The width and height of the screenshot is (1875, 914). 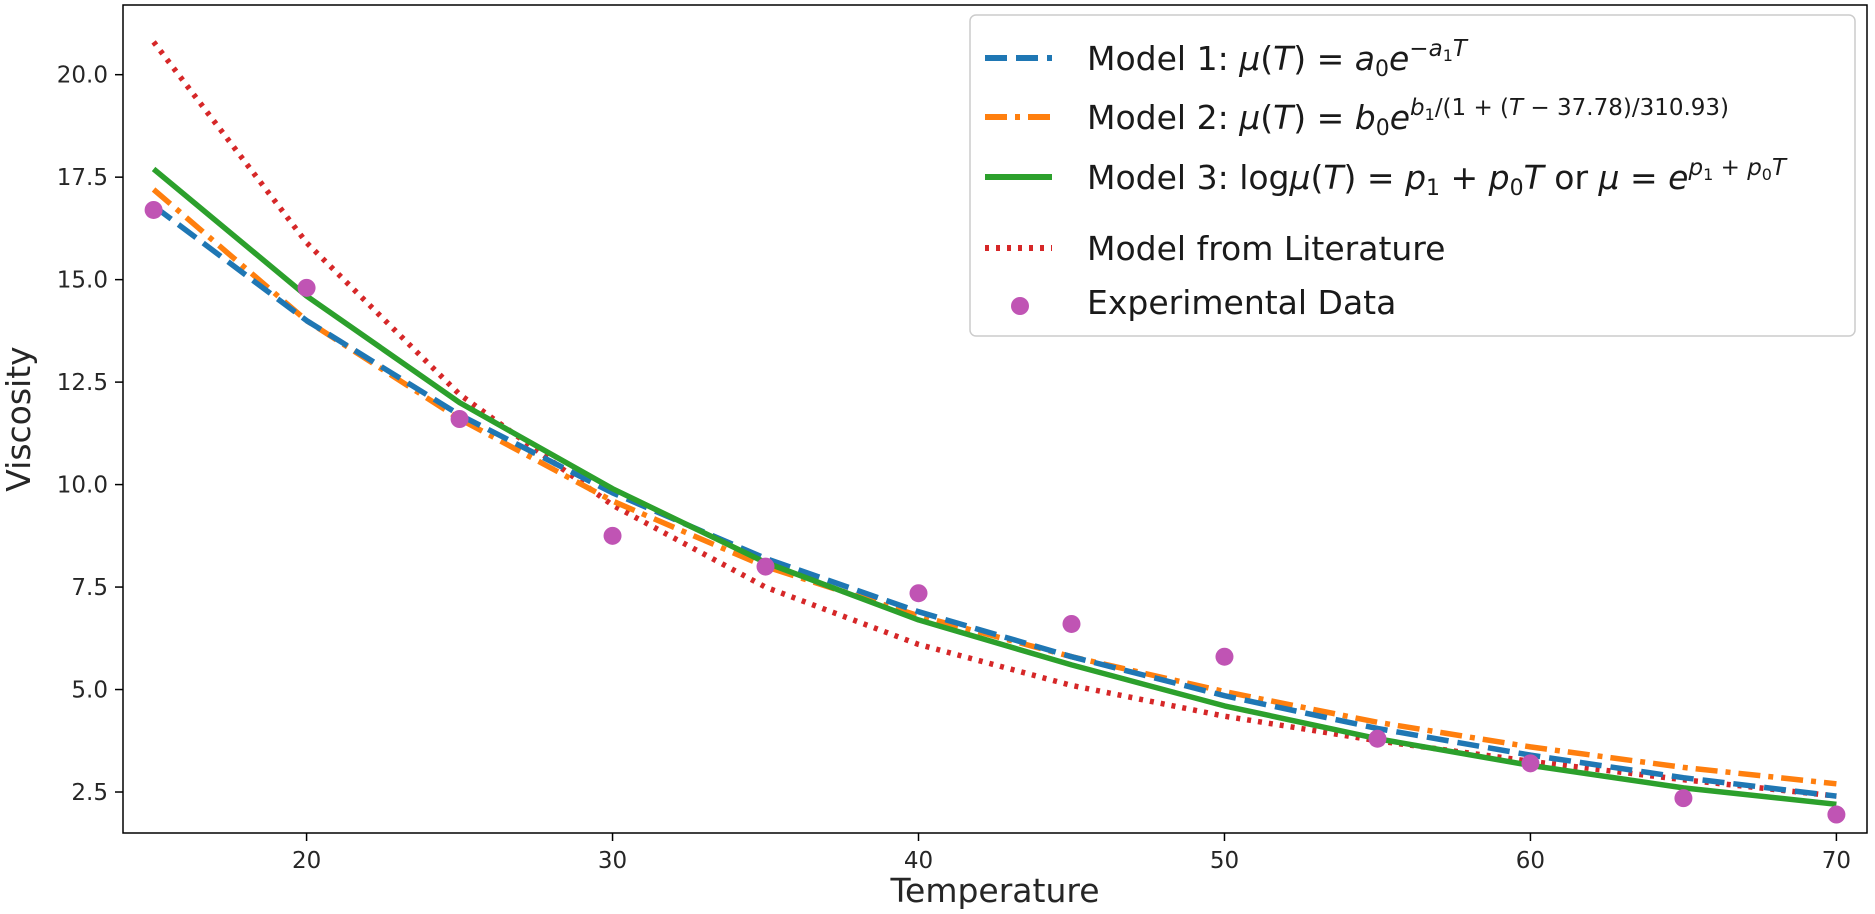 What do you see at coordinates (90, 434) in the screenshot?
I see `y-axis-ticks: 2.5 5.0 7.5 10.0 12.5 15.0 17.5 20.0` at bounding box center [90, 434].